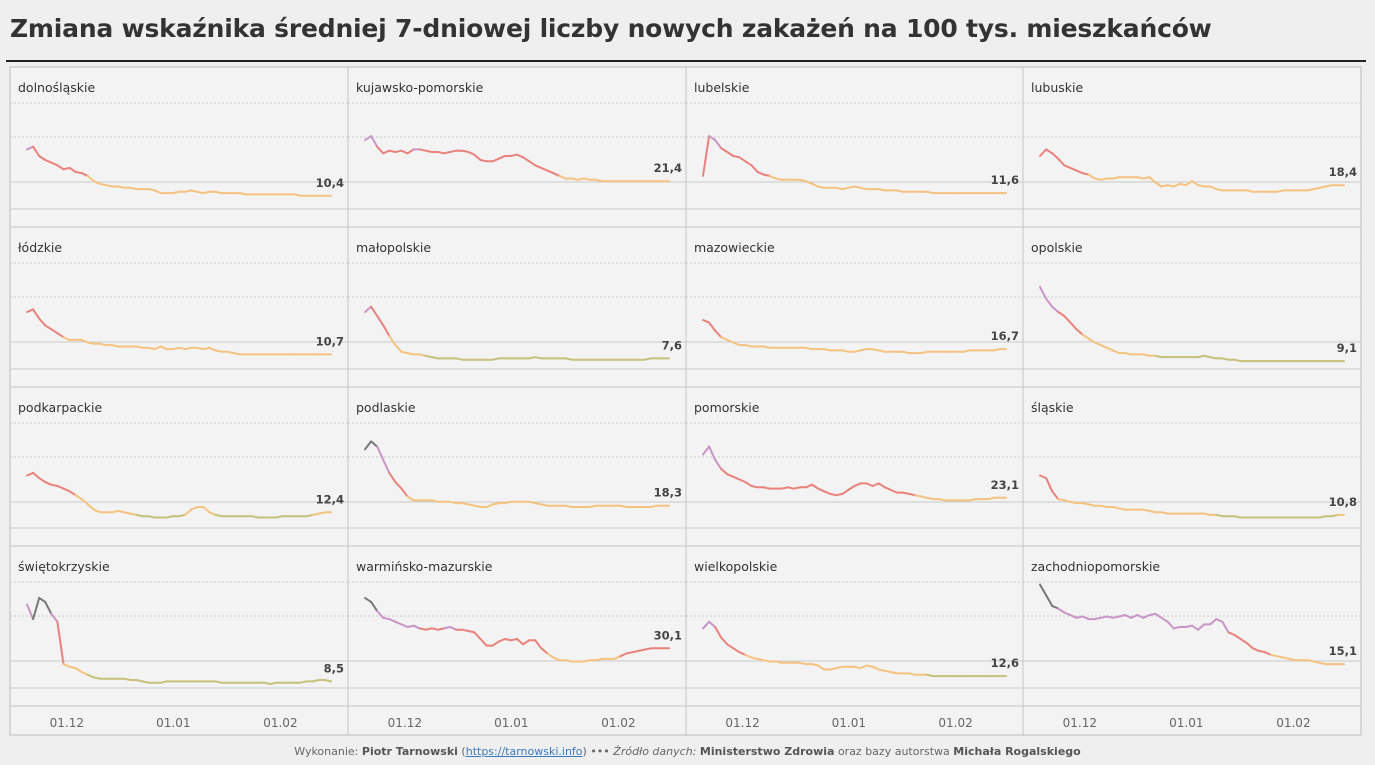  I want to click on last-value-label: 30,1, so click(668, 635).